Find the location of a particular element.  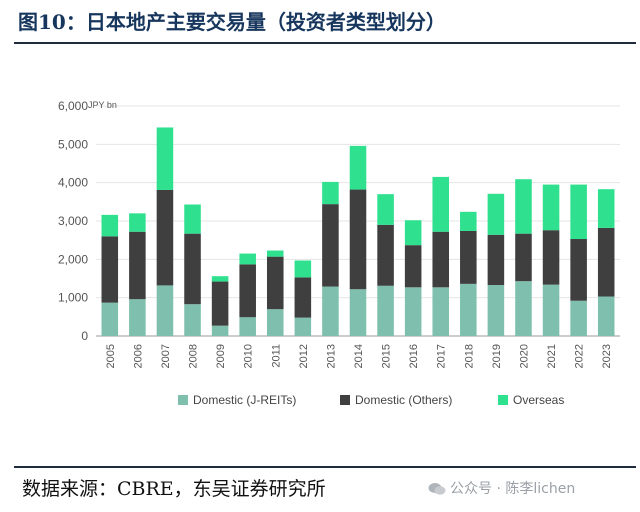

x-tick-label: 2017 is located at coordinates (442, 356).